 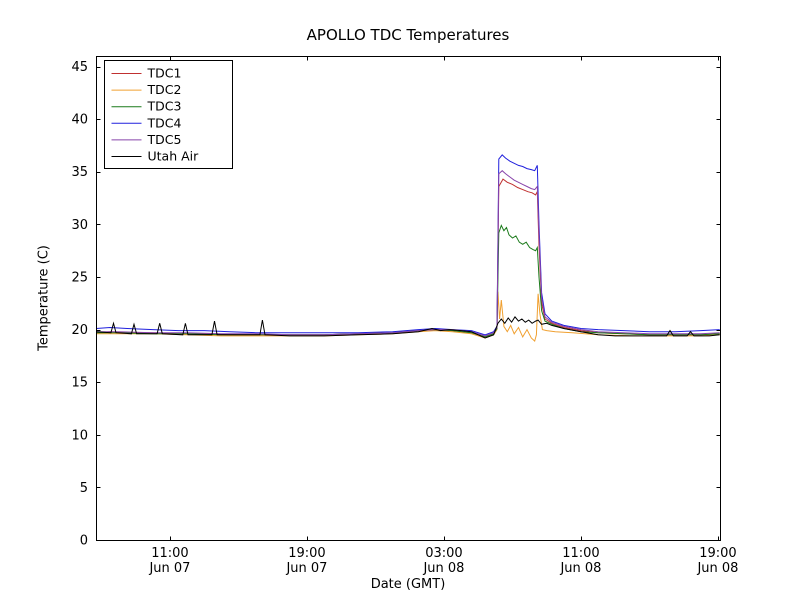 What do you see at coordinates (79, 383) in the screenshot?
I see `y-tick-label: 15` at bounding box center [79, 383].